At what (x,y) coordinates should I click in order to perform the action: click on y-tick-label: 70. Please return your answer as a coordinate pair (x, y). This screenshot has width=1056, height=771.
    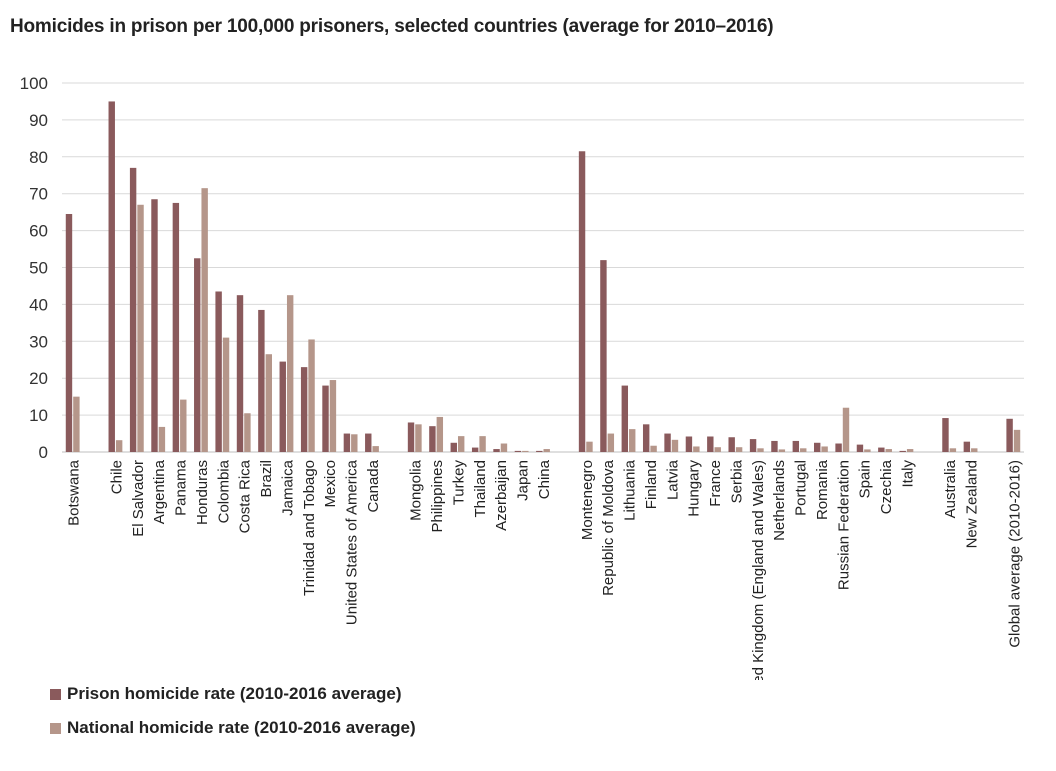
    Looking at the image, I should click on (38, 194).